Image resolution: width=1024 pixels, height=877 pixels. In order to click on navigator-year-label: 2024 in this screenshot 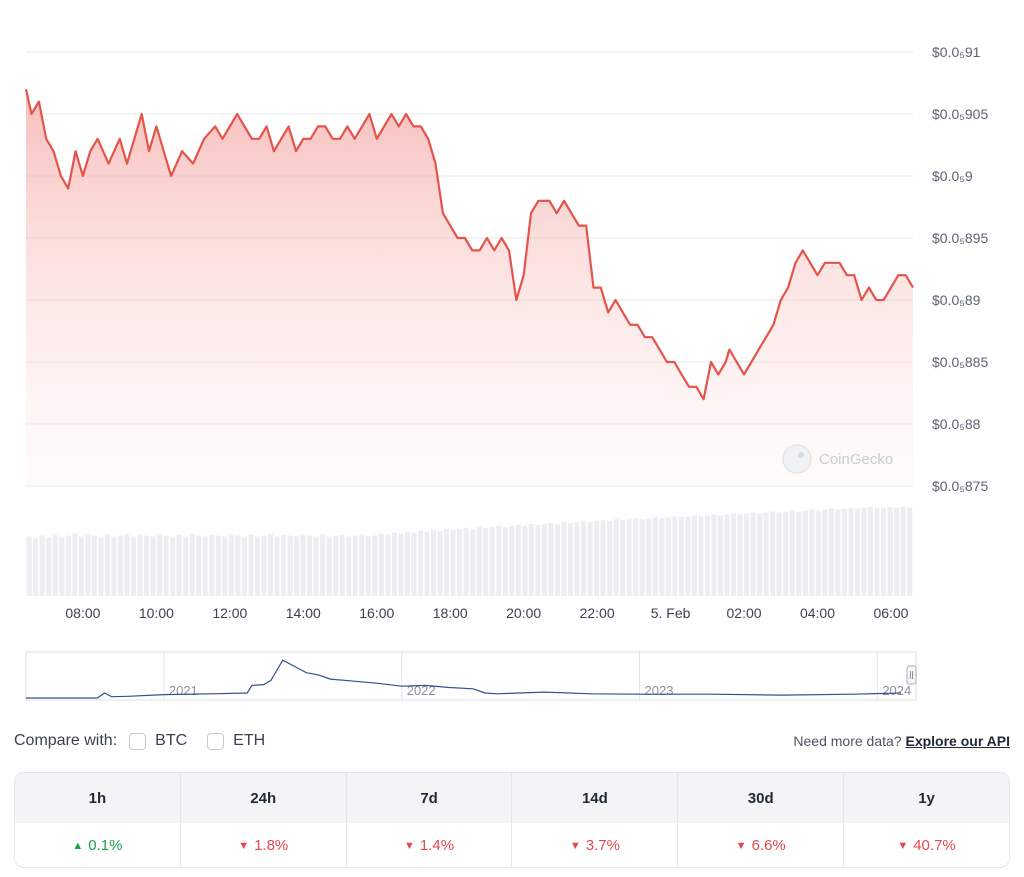, I will do `click(896, 690)`.